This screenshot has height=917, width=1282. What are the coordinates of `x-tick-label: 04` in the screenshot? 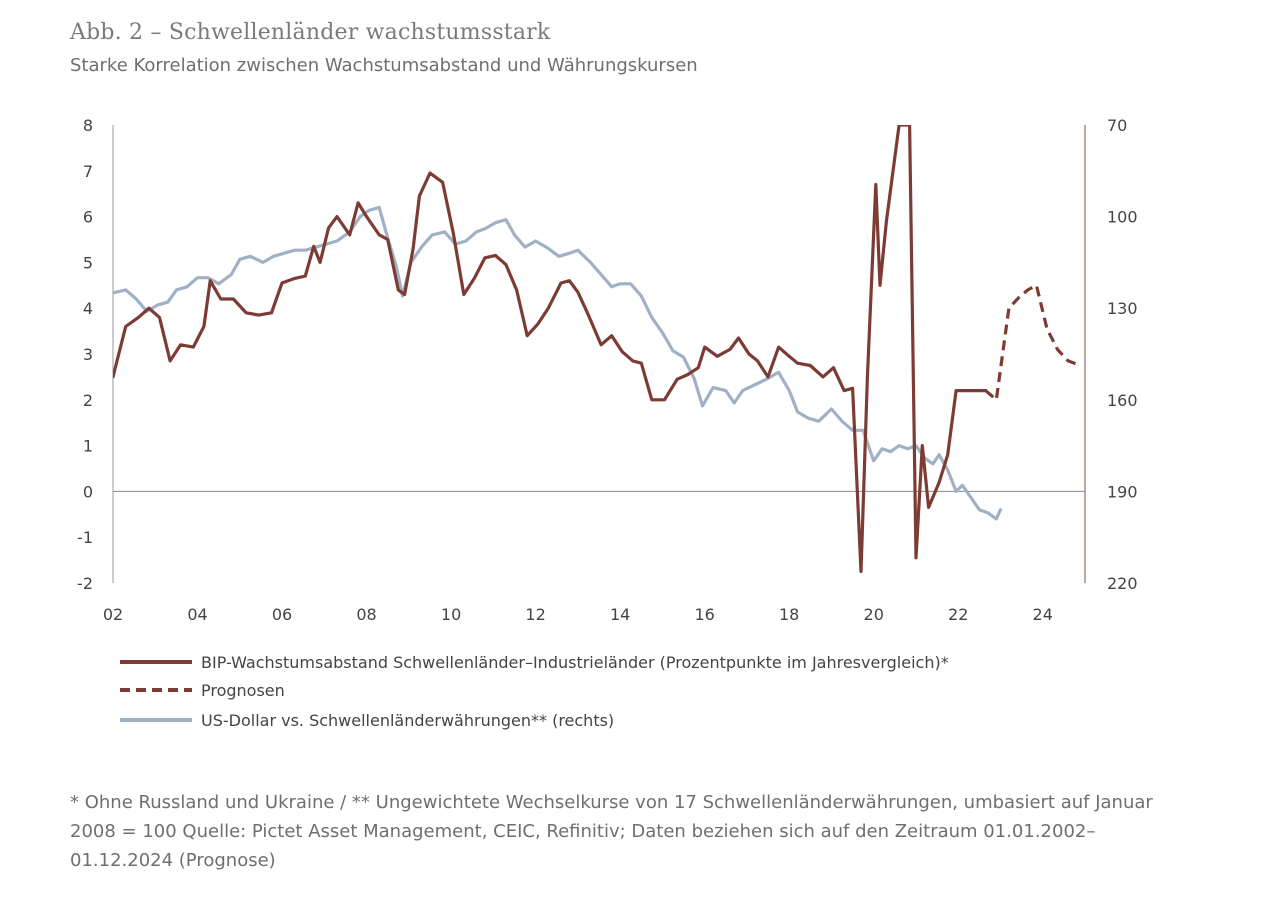 It's located at (197, 614).